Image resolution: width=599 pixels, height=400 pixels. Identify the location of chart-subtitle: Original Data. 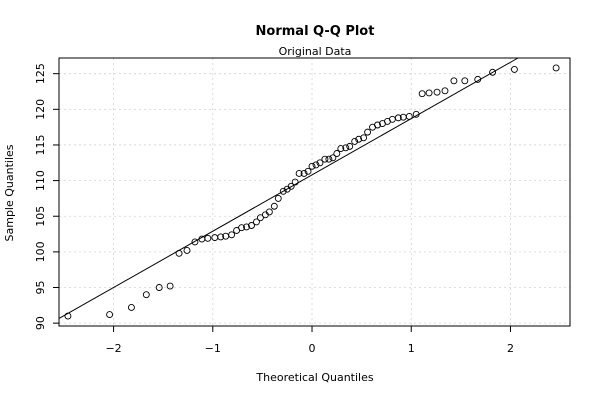
(315, 51).